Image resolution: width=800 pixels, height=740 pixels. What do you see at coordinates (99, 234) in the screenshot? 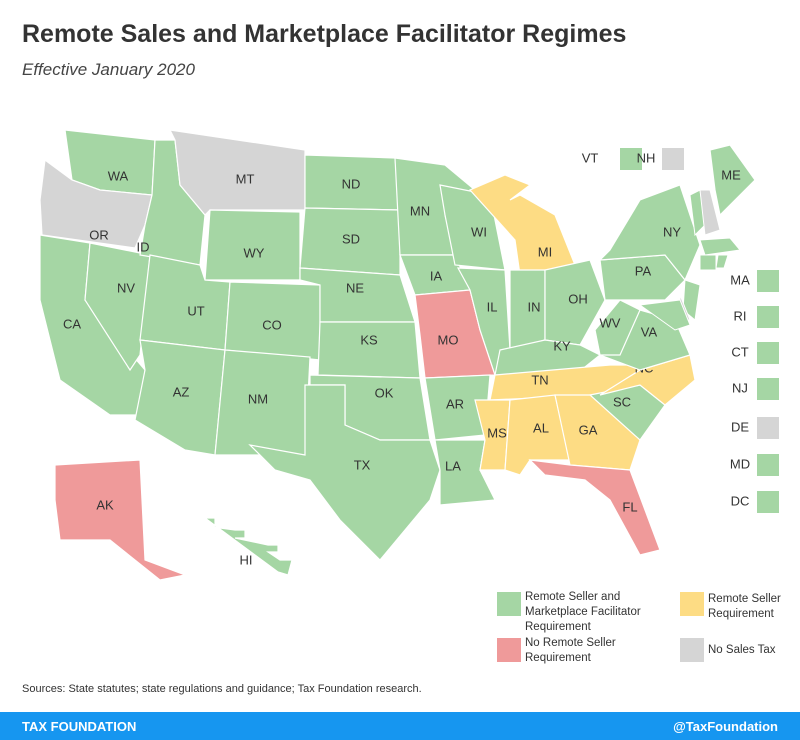
I see `state-label: OR` at bounding box center [99, 234].